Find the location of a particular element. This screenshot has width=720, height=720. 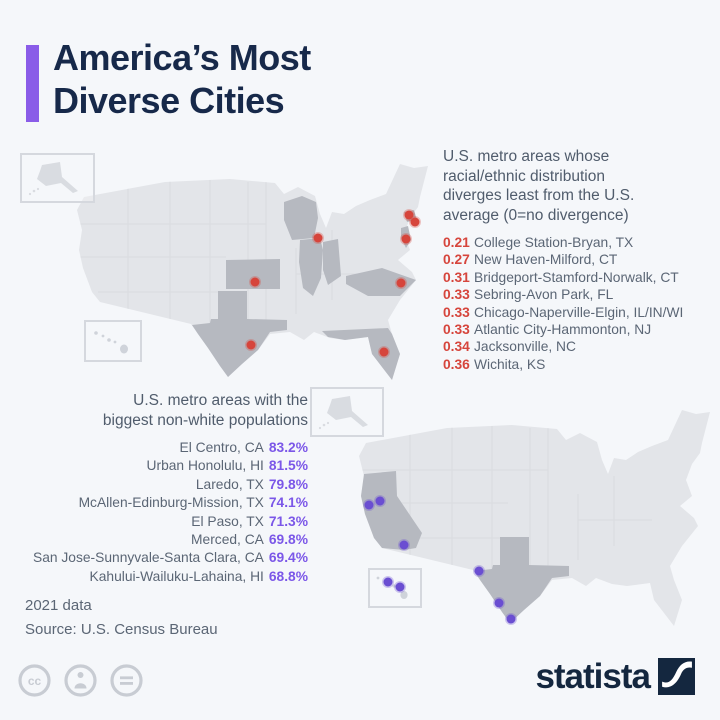

cc-icon: cc is located at coordinates (34, 680).